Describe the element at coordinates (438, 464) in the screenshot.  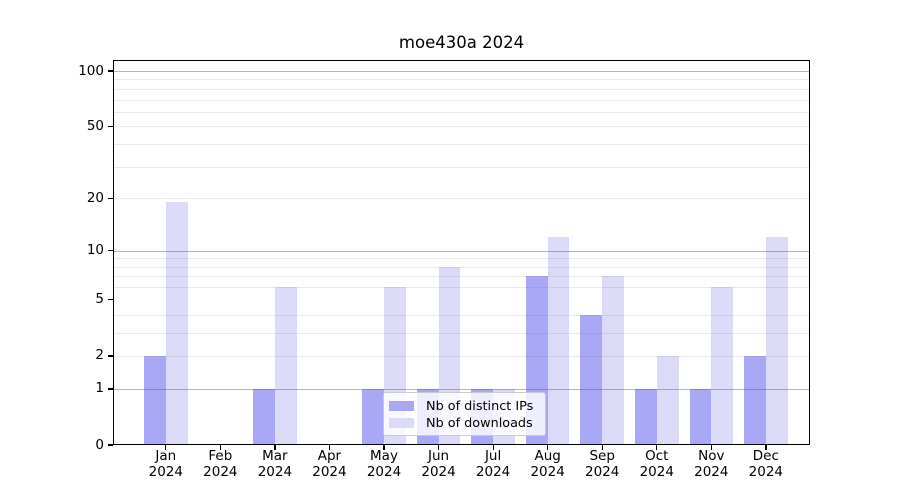
I see `x-tick-label: Jun 2024` at that location.